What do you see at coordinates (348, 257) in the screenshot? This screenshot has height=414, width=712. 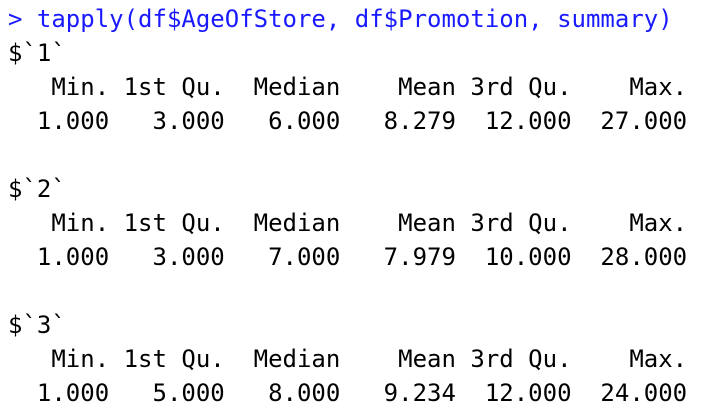 I see `summary-values-row: 1.000 3.000 7.000 7.979 10.000 28.000` at bounding box center [348, 257].